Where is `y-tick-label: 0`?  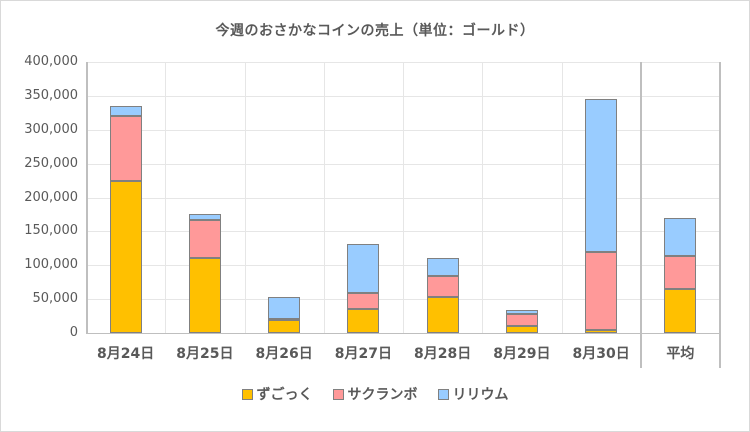
y-tick-label: 0 is located at coordinates (73, 332).